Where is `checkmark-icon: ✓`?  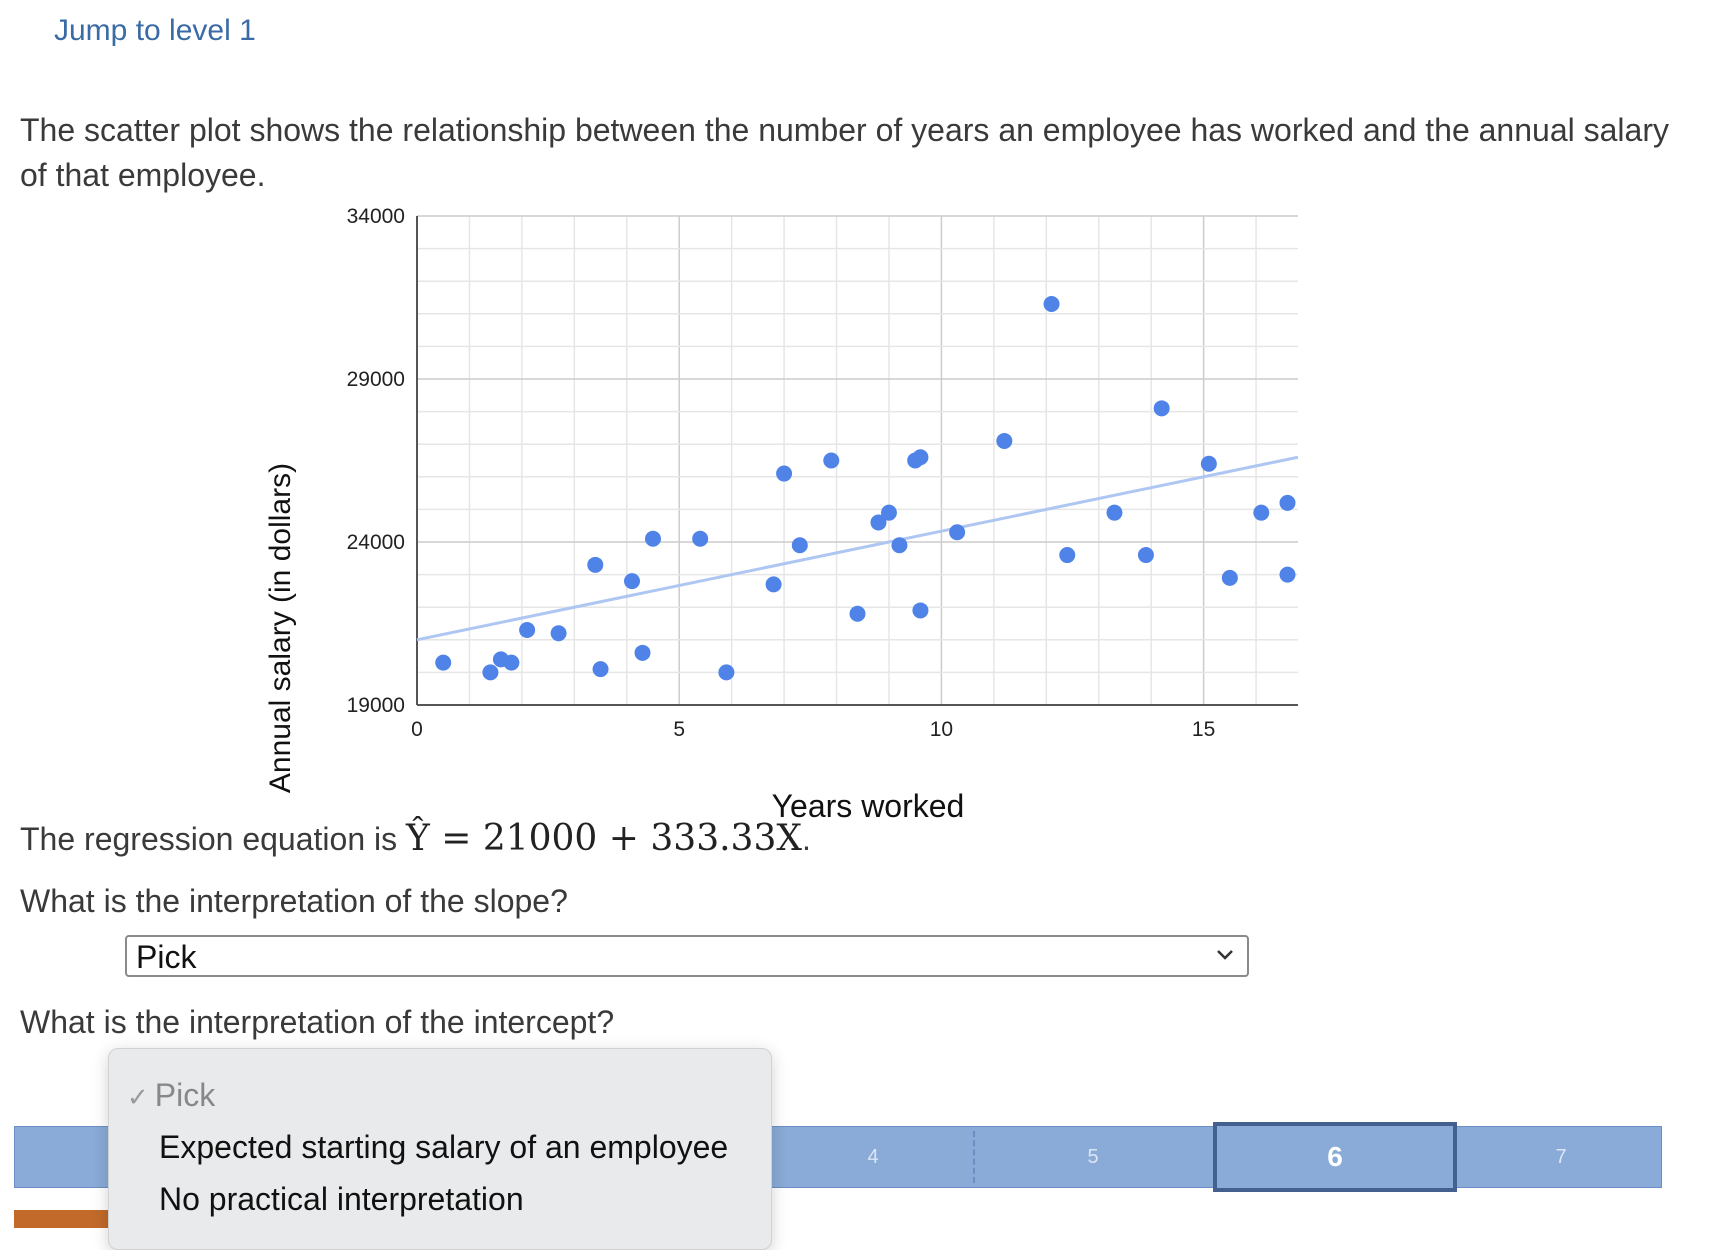
checkmark-icon: ✓ is located at coordinates (138, 1097).